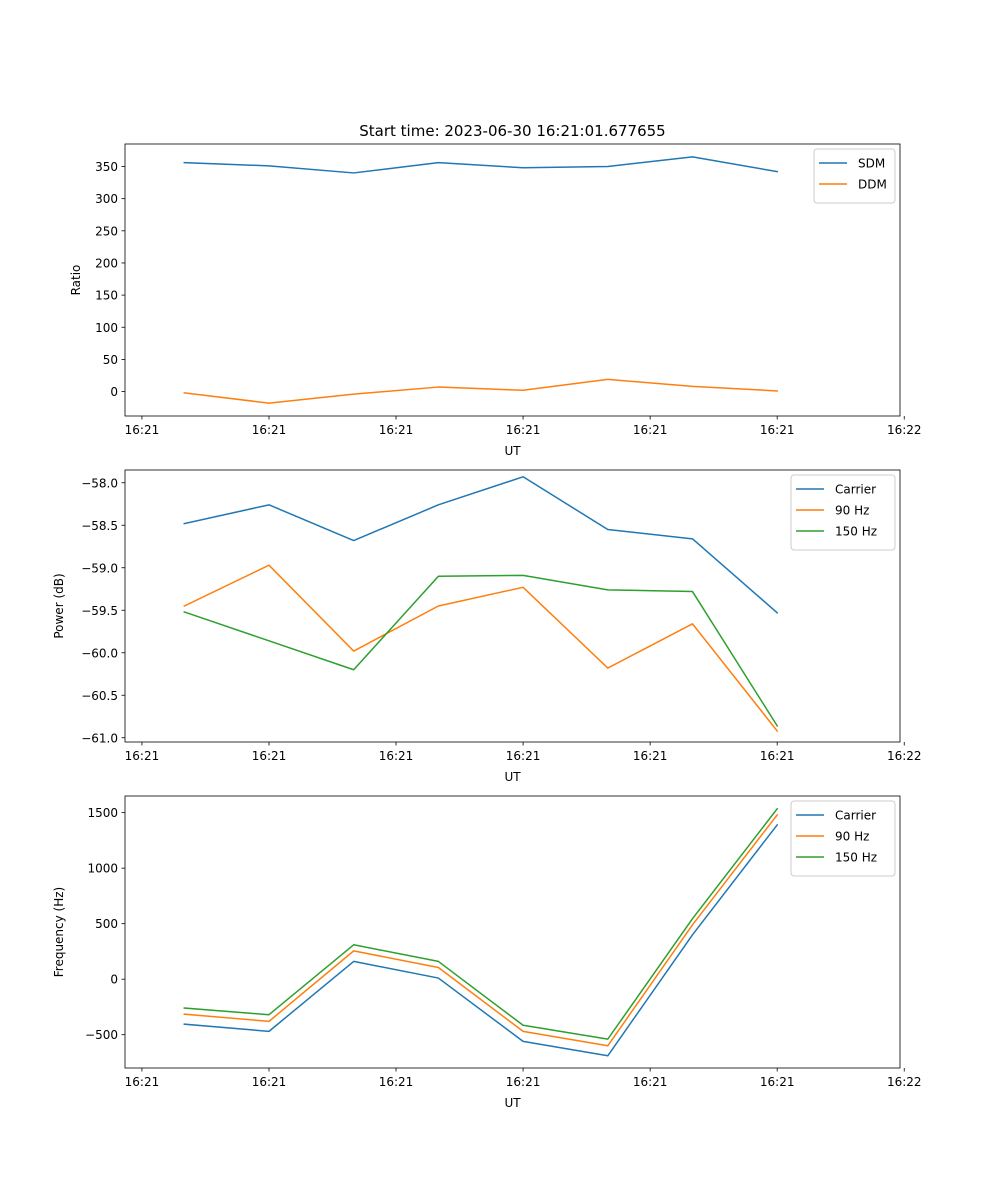 This screenshot has height=1200, width=1000. What do you see at coordinates (106, 924) in the screenshot?
I see `y-tick-label: 500` at bounding box center [106, 924].